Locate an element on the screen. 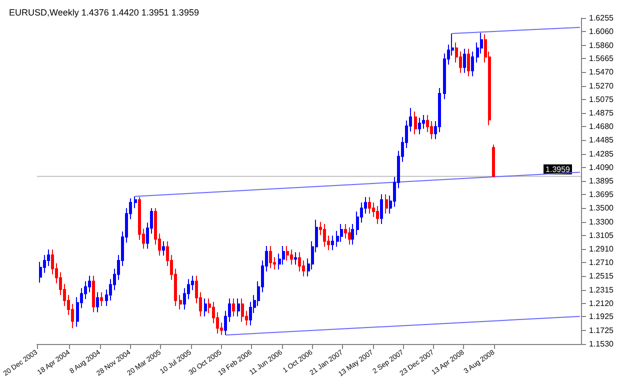  y-tick-label: 1.1530 is located at coordinates (601, 344).